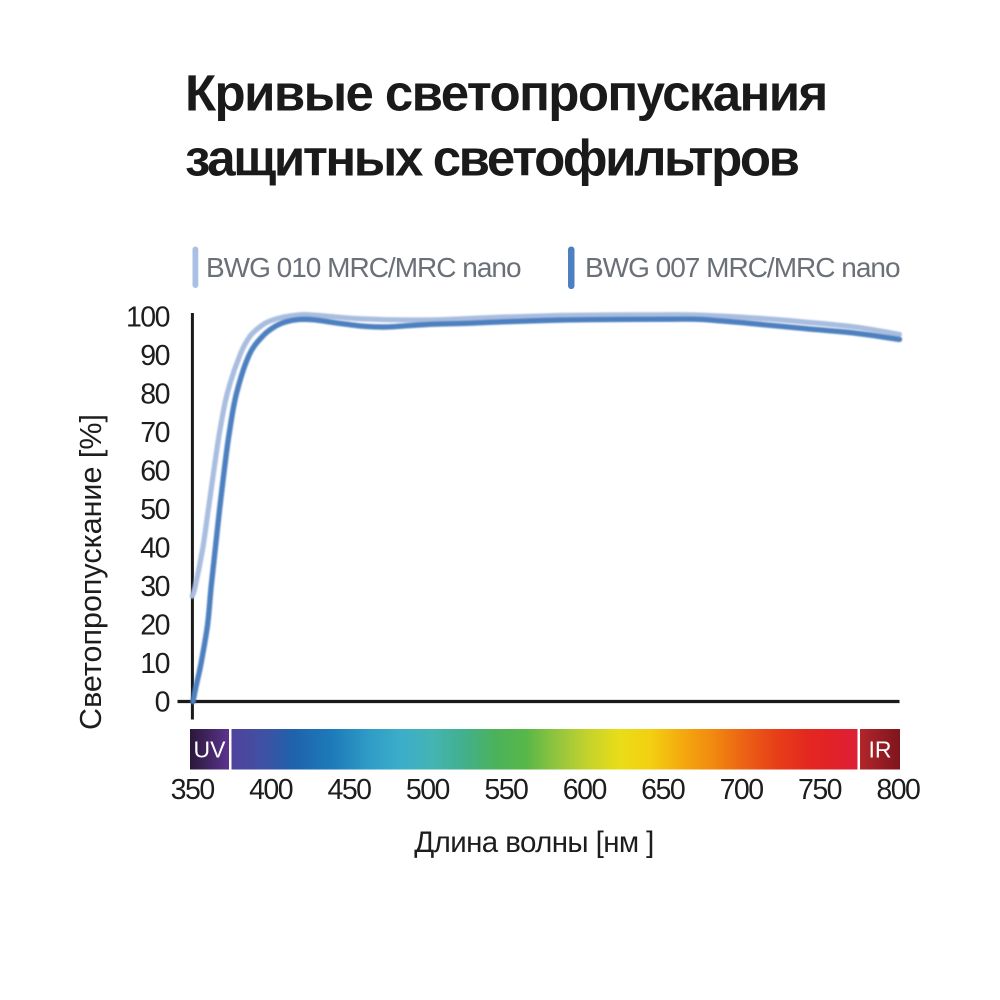  I want to click on svg-text: 700, so click(742, 790).